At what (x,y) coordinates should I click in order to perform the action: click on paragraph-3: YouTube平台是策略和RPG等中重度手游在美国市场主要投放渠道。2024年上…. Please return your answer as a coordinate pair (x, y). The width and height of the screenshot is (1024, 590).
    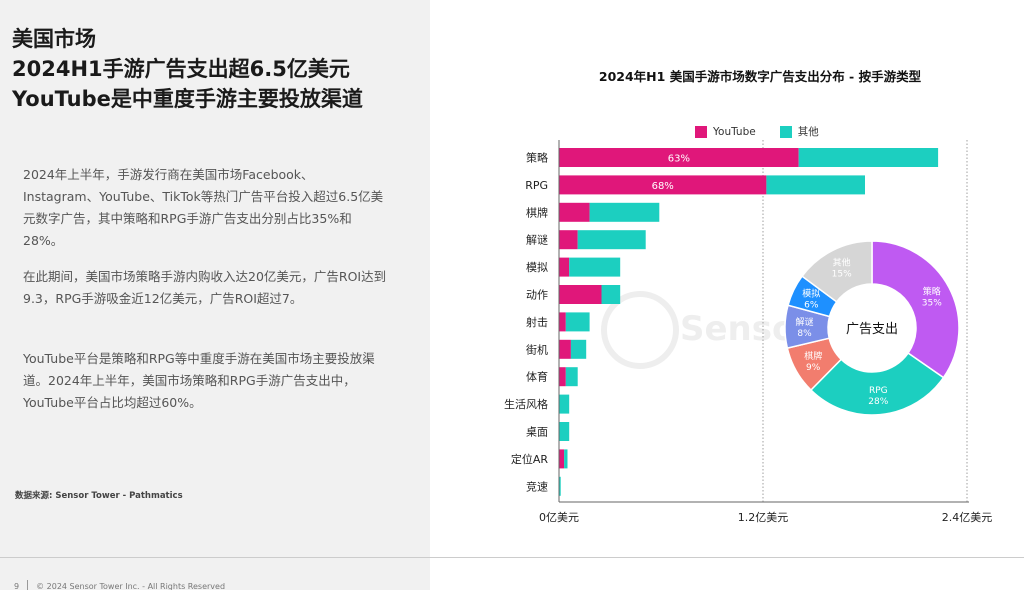
    Looking at the image, I should click on (199, 380).